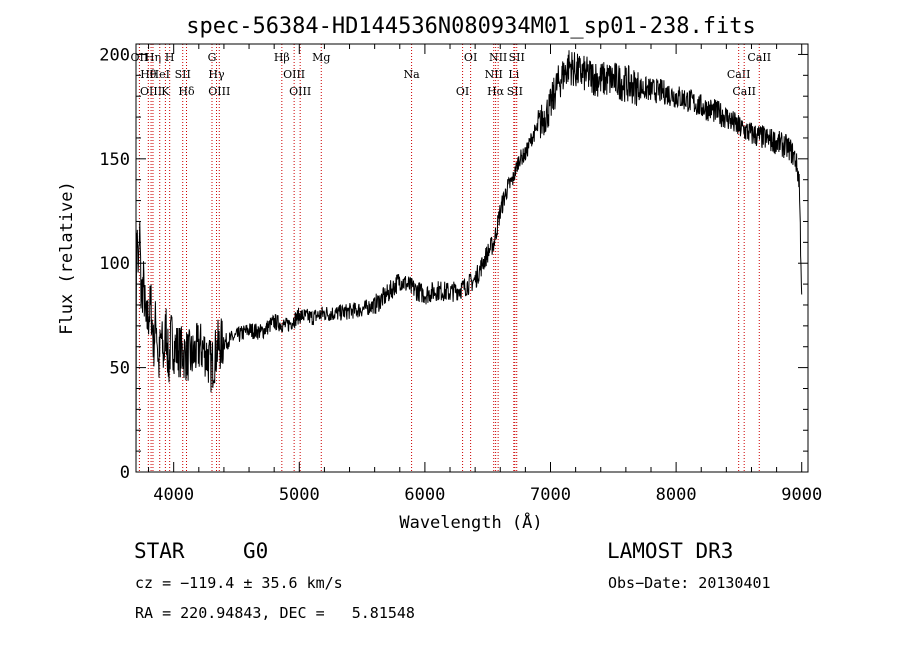 Image resolution: width=900 pixels, height=649 pixels. Describe the element at coordinates (125, 473) in the screenshot. I see `y-tick-label: 0` at that location.